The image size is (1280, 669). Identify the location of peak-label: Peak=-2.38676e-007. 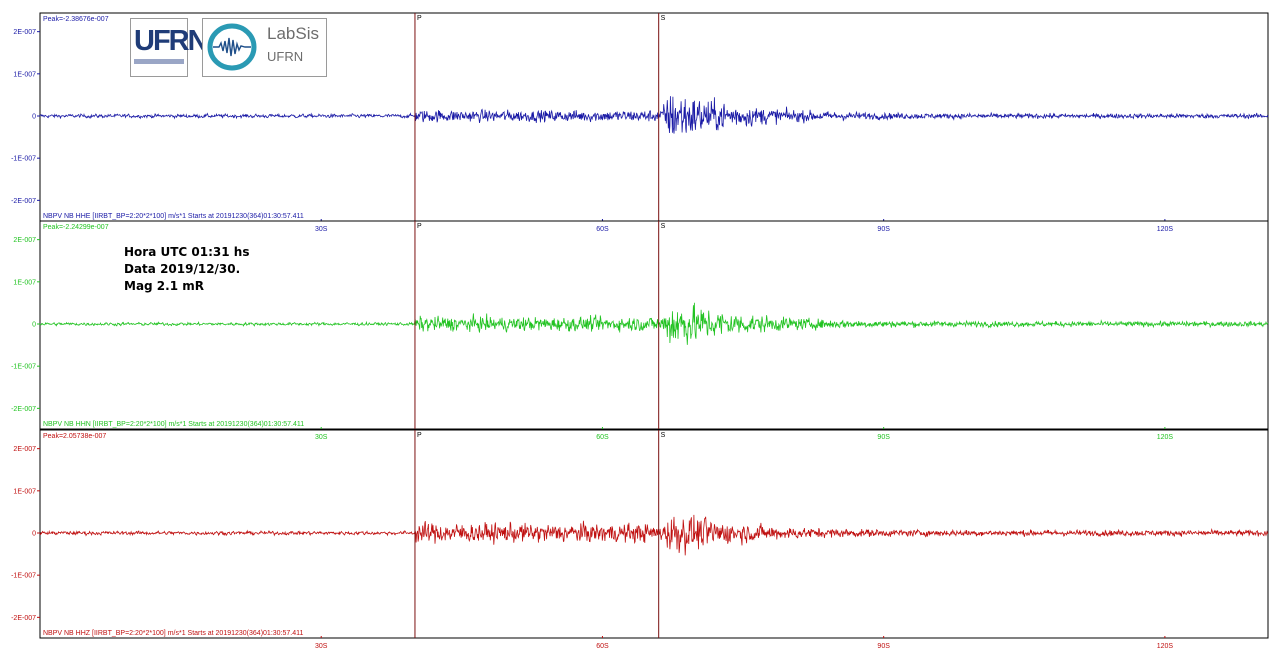
(76, 19).